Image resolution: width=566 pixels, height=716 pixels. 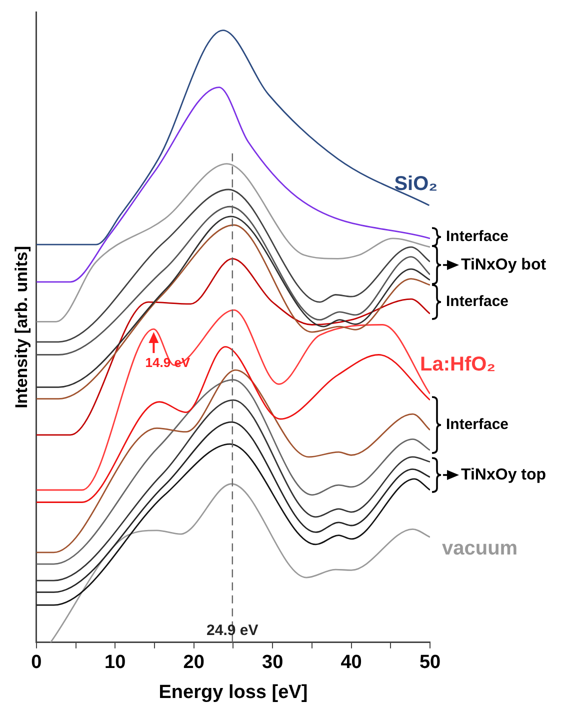 What do you see at coordinates (193, 663) in the screenshot?
I see `x-tick-label: 20` at bounding box center [193, 663].